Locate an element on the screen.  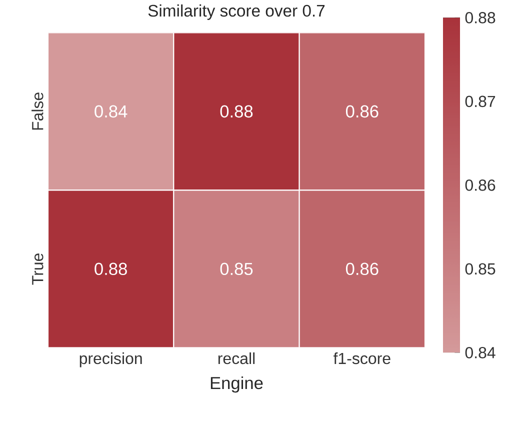
y-tick-label: True is located at coordinates (38, 269).